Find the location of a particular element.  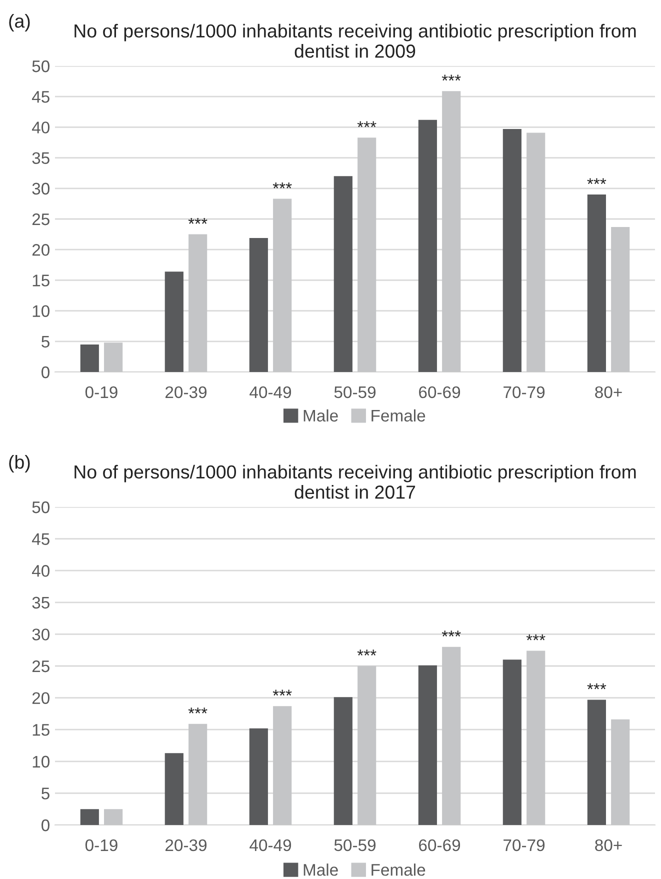

text: (a) is located at coordinates (19, 23).